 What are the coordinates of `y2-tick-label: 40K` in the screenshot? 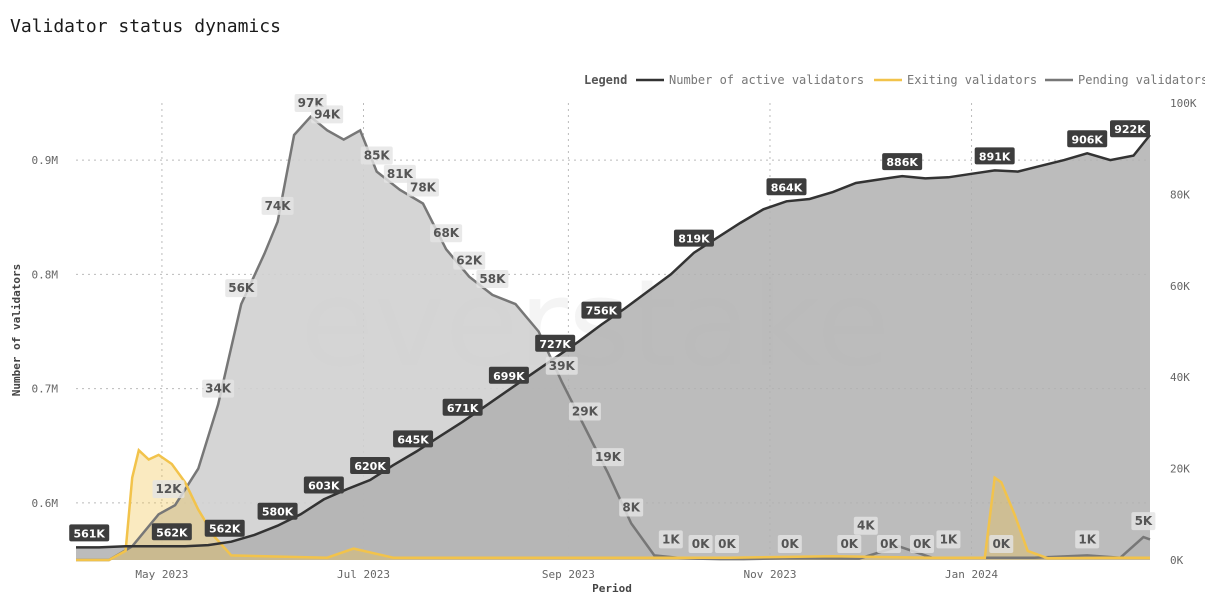 It's located at (1180, 377).